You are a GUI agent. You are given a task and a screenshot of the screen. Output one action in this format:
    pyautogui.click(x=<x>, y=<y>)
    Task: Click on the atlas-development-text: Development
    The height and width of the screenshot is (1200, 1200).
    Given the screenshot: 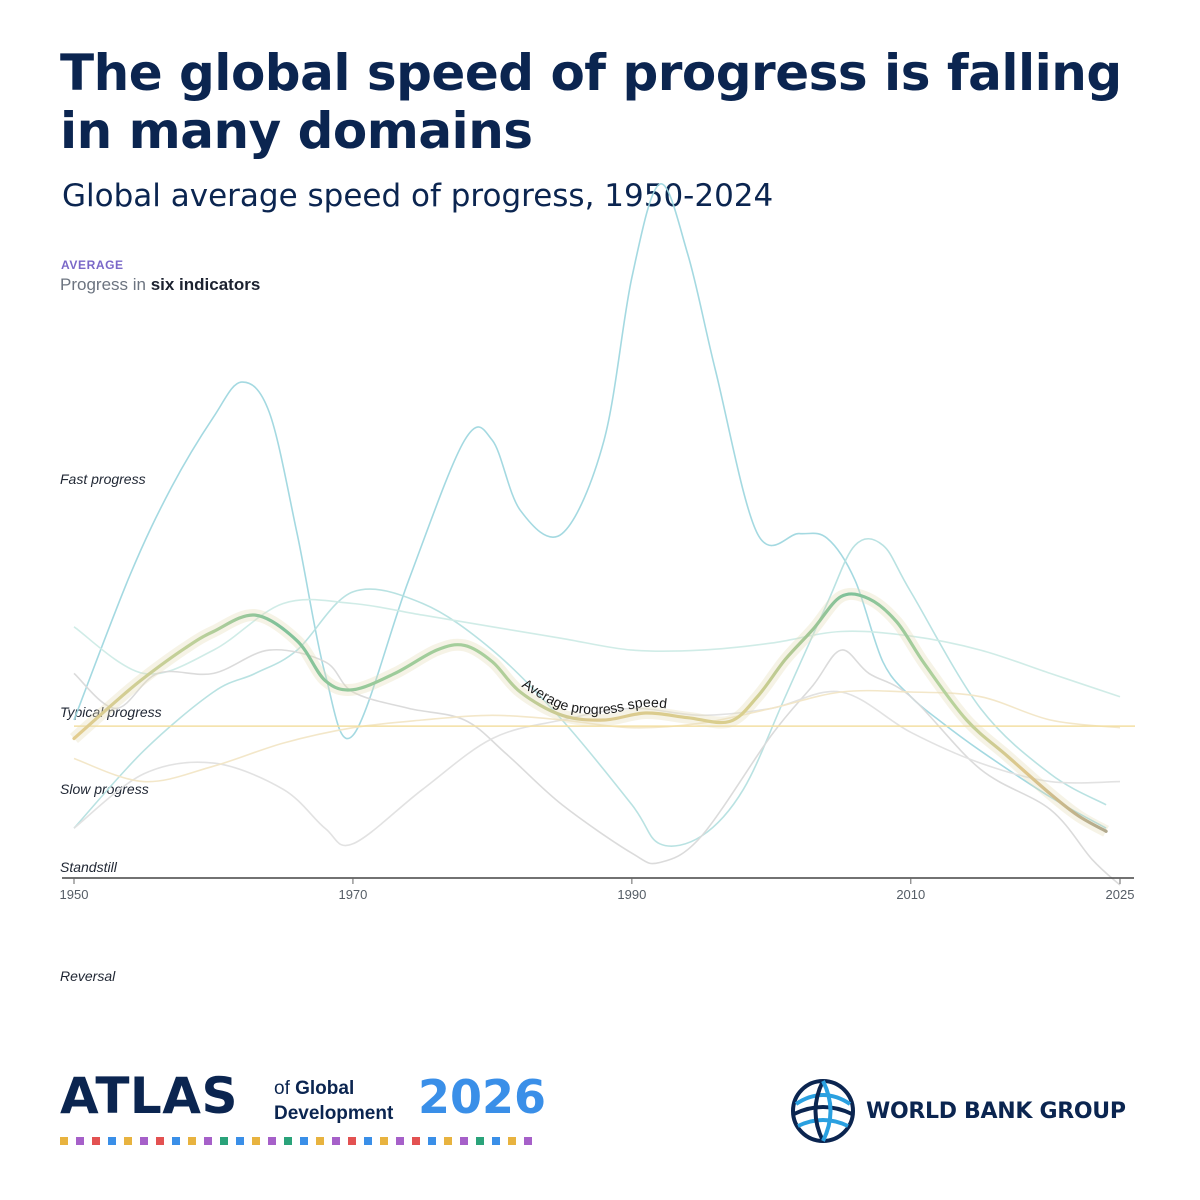 What is the action you would take?
    pyautogui.click(x=334, y=1113)
    